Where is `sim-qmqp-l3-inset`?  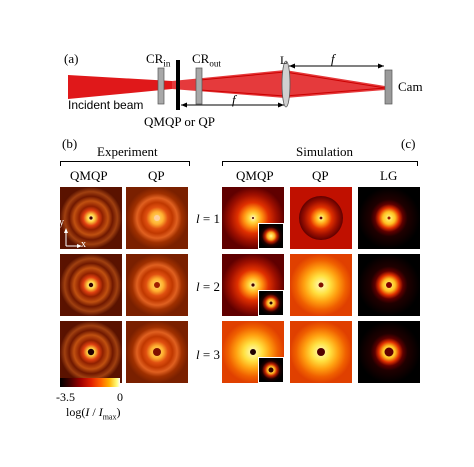 sim-qmqp-l3-inset is located at coordinates (271, 370).